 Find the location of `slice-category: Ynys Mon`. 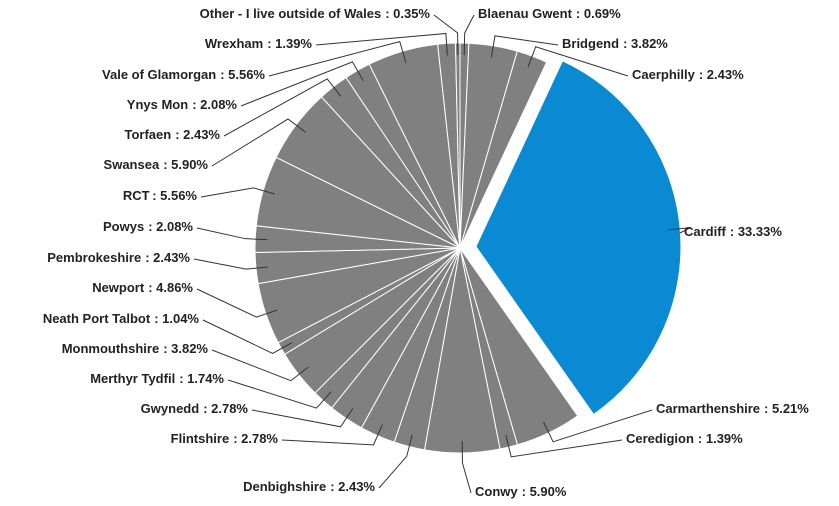

slice-category: Ynys Mon is located at coordinates (157, 104).